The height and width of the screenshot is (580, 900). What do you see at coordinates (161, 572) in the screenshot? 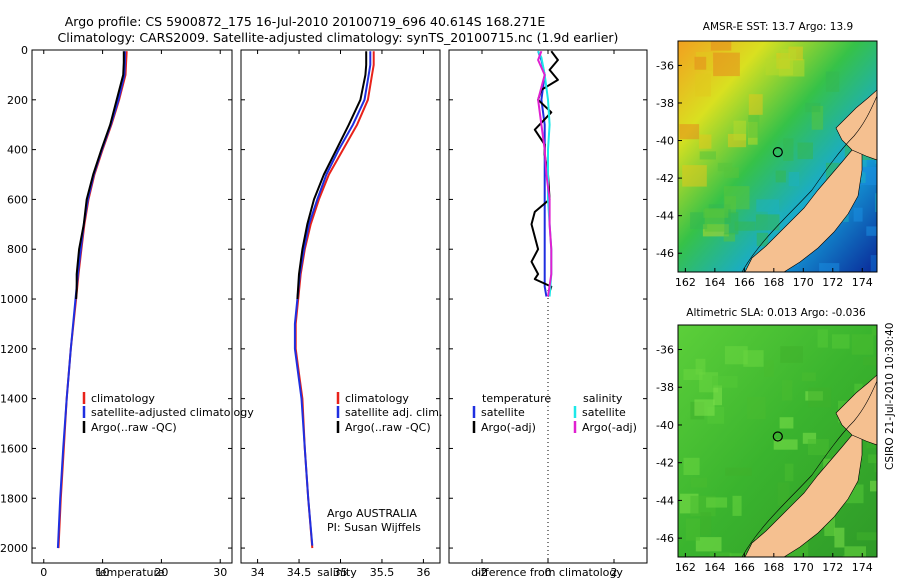
I see `temperature-xtick-label: 20` at bounding box center [161, 572].